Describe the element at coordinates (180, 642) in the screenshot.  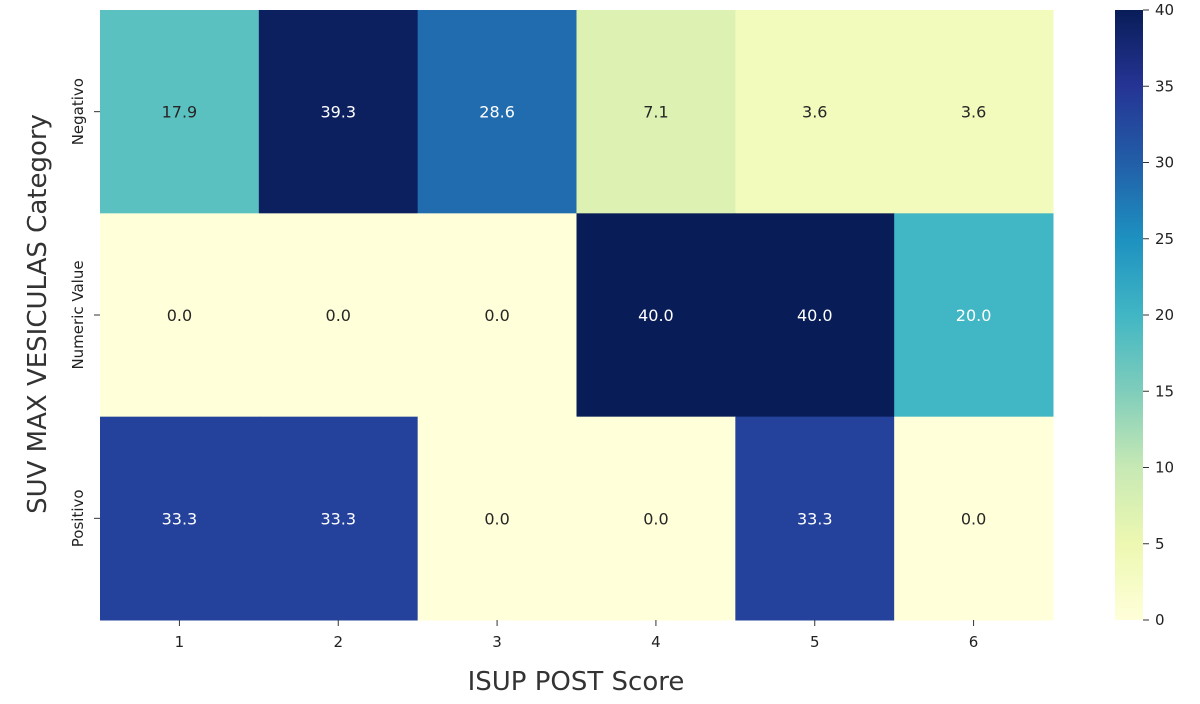
I see `x-tick-label: 1` at that location.